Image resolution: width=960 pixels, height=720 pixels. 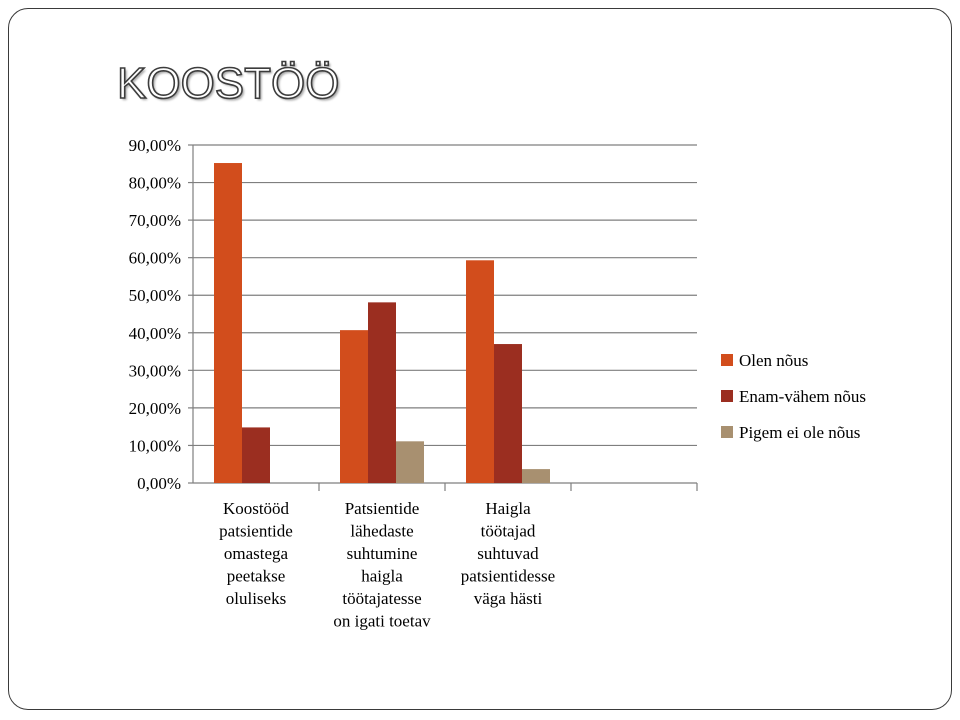 I want to click on y-tick-label: 40,00%, so click(x=155, y=333).